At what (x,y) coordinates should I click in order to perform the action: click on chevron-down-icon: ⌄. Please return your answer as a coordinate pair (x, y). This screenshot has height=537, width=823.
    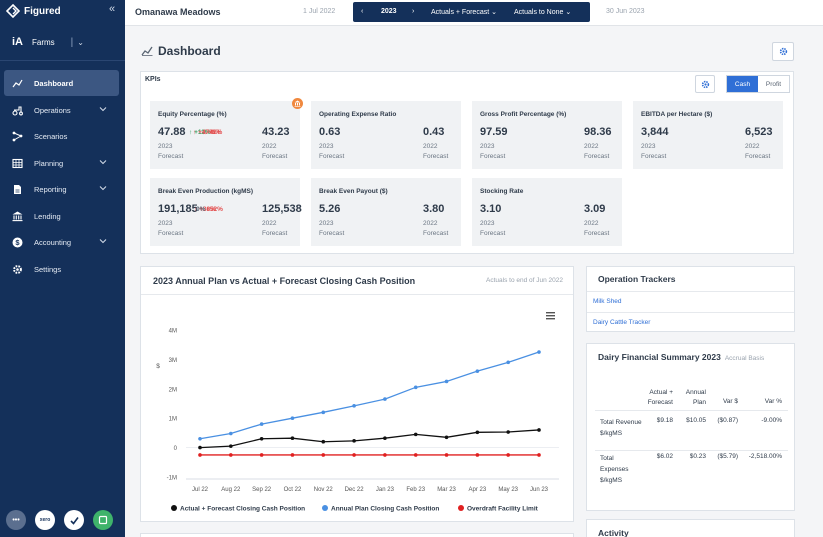
    Looking at the image, I should click on (494, 12).